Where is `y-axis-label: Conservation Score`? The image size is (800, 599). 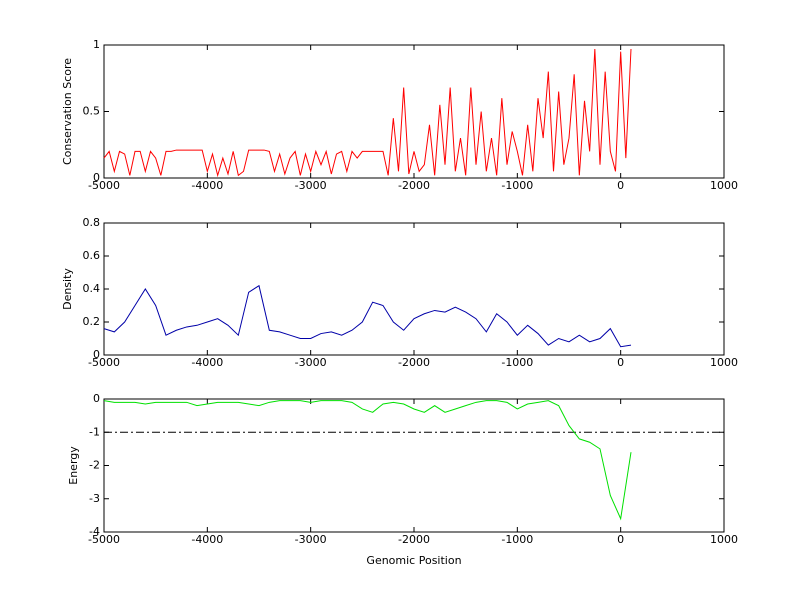 y-axis-label: Conservation Score is located at coordinates (67, 111).